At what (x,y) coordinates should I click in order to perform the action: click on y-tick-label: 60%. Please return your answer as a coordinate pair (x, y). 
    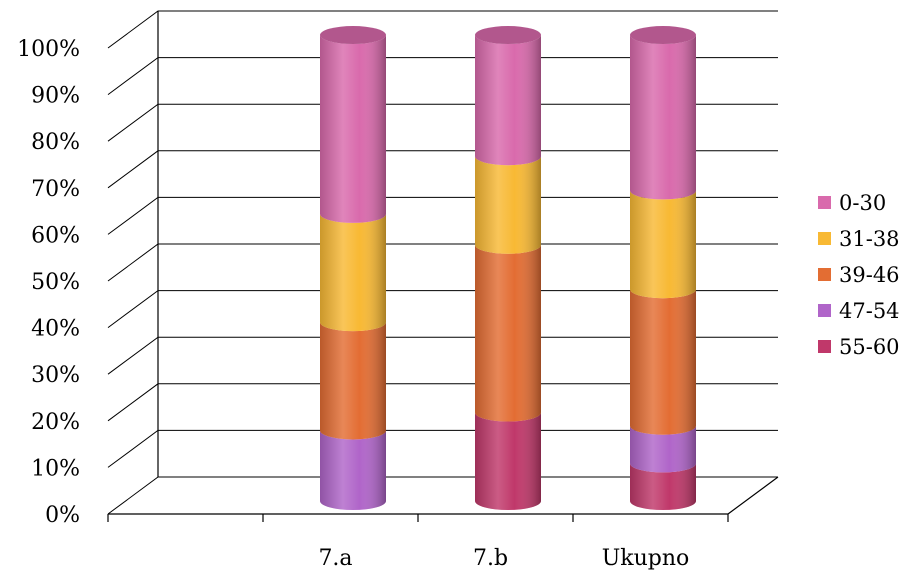
    Looking at the image, I should click on (55, 235).